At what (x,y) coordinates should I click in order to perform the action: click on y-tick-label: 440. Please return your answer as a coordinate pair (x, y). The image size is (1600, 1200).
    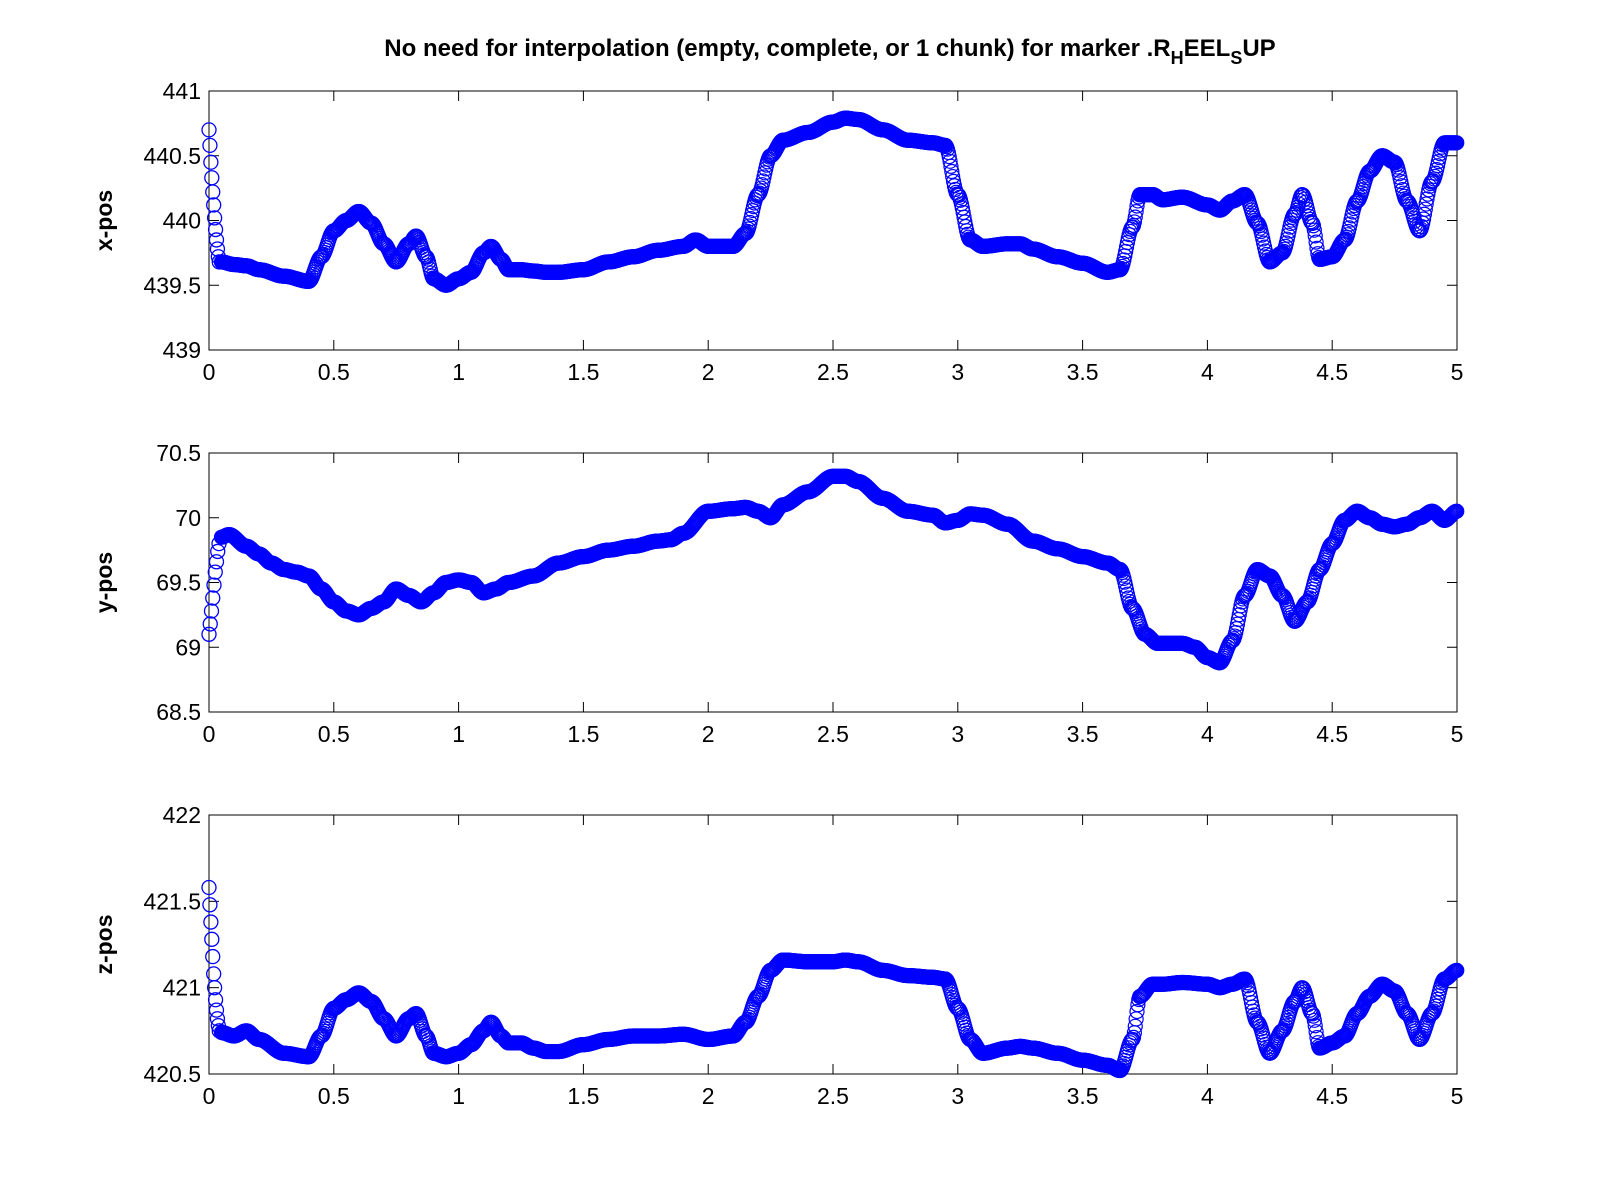
    Looking at the image, I should click on (182, 221).